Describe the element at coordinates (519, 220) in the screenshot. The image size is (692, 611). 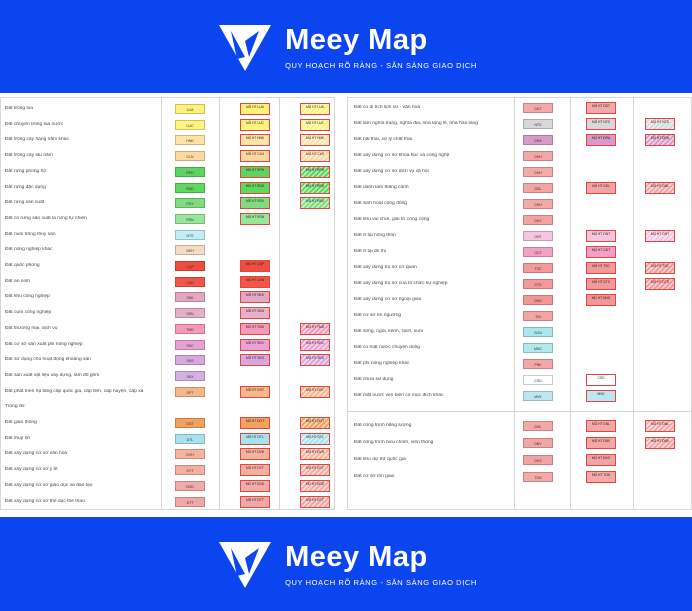
I see `legend-row: Đất khu vui chơi, giải trí công cộng DKV` at that location.